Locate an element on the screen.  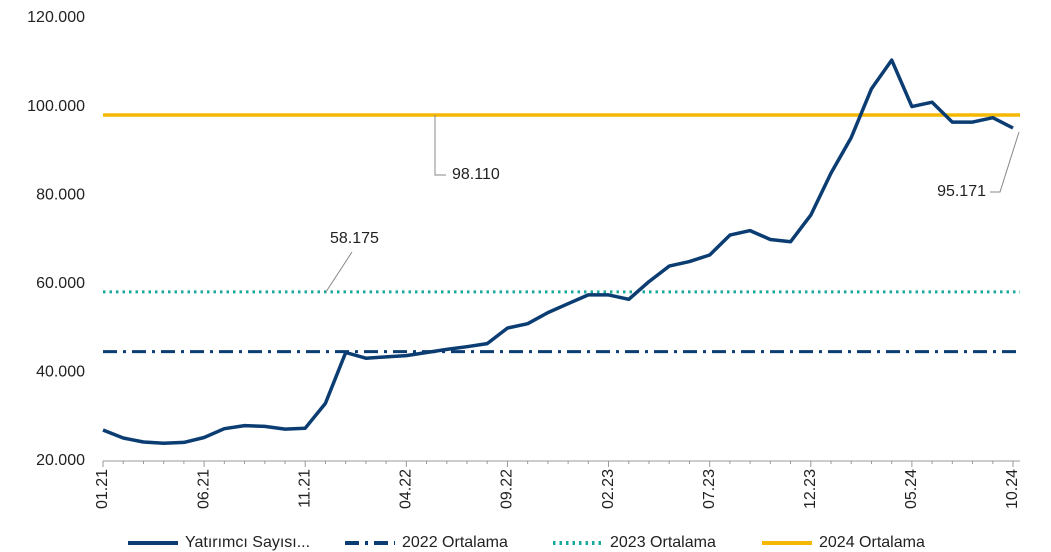
y-tick-label: 60.000 is located at coordinates (60, 283).